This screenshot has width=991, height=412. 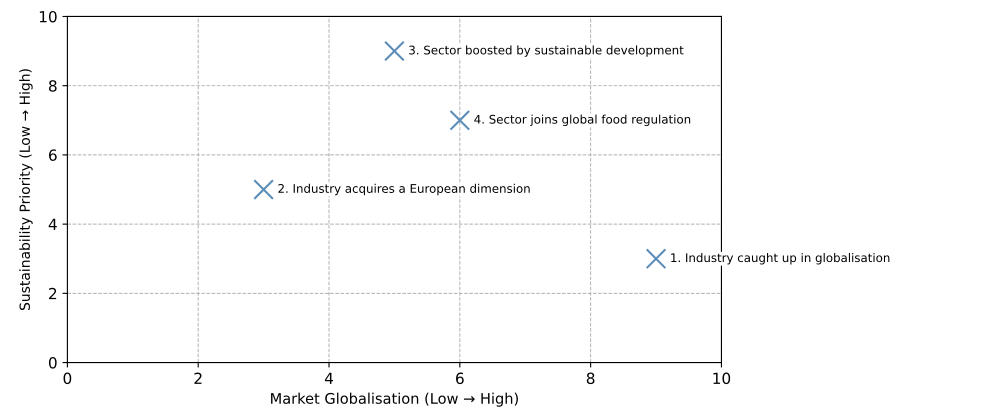 What do you see at coordinates (52, 86) in the screenshot?
I see `y-tick-label: 8` at bounding box center [52, 86].